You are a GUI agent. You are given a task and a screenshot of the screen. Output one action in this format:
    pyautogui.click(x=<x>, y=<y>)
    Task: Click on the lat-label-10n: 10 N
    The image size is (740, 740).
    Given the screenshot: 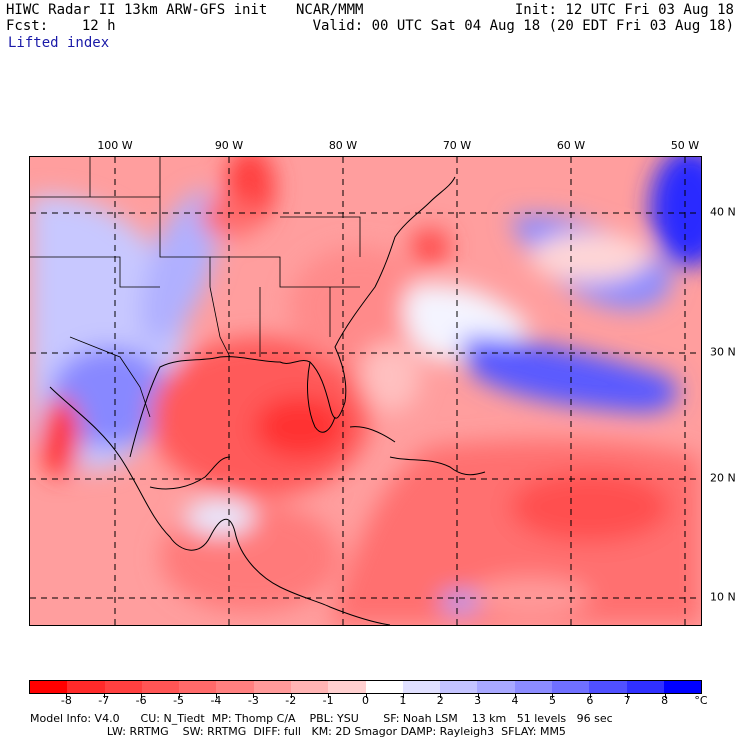 What is the action you would take?
    pyautogui.click(x=723, y=597)
    